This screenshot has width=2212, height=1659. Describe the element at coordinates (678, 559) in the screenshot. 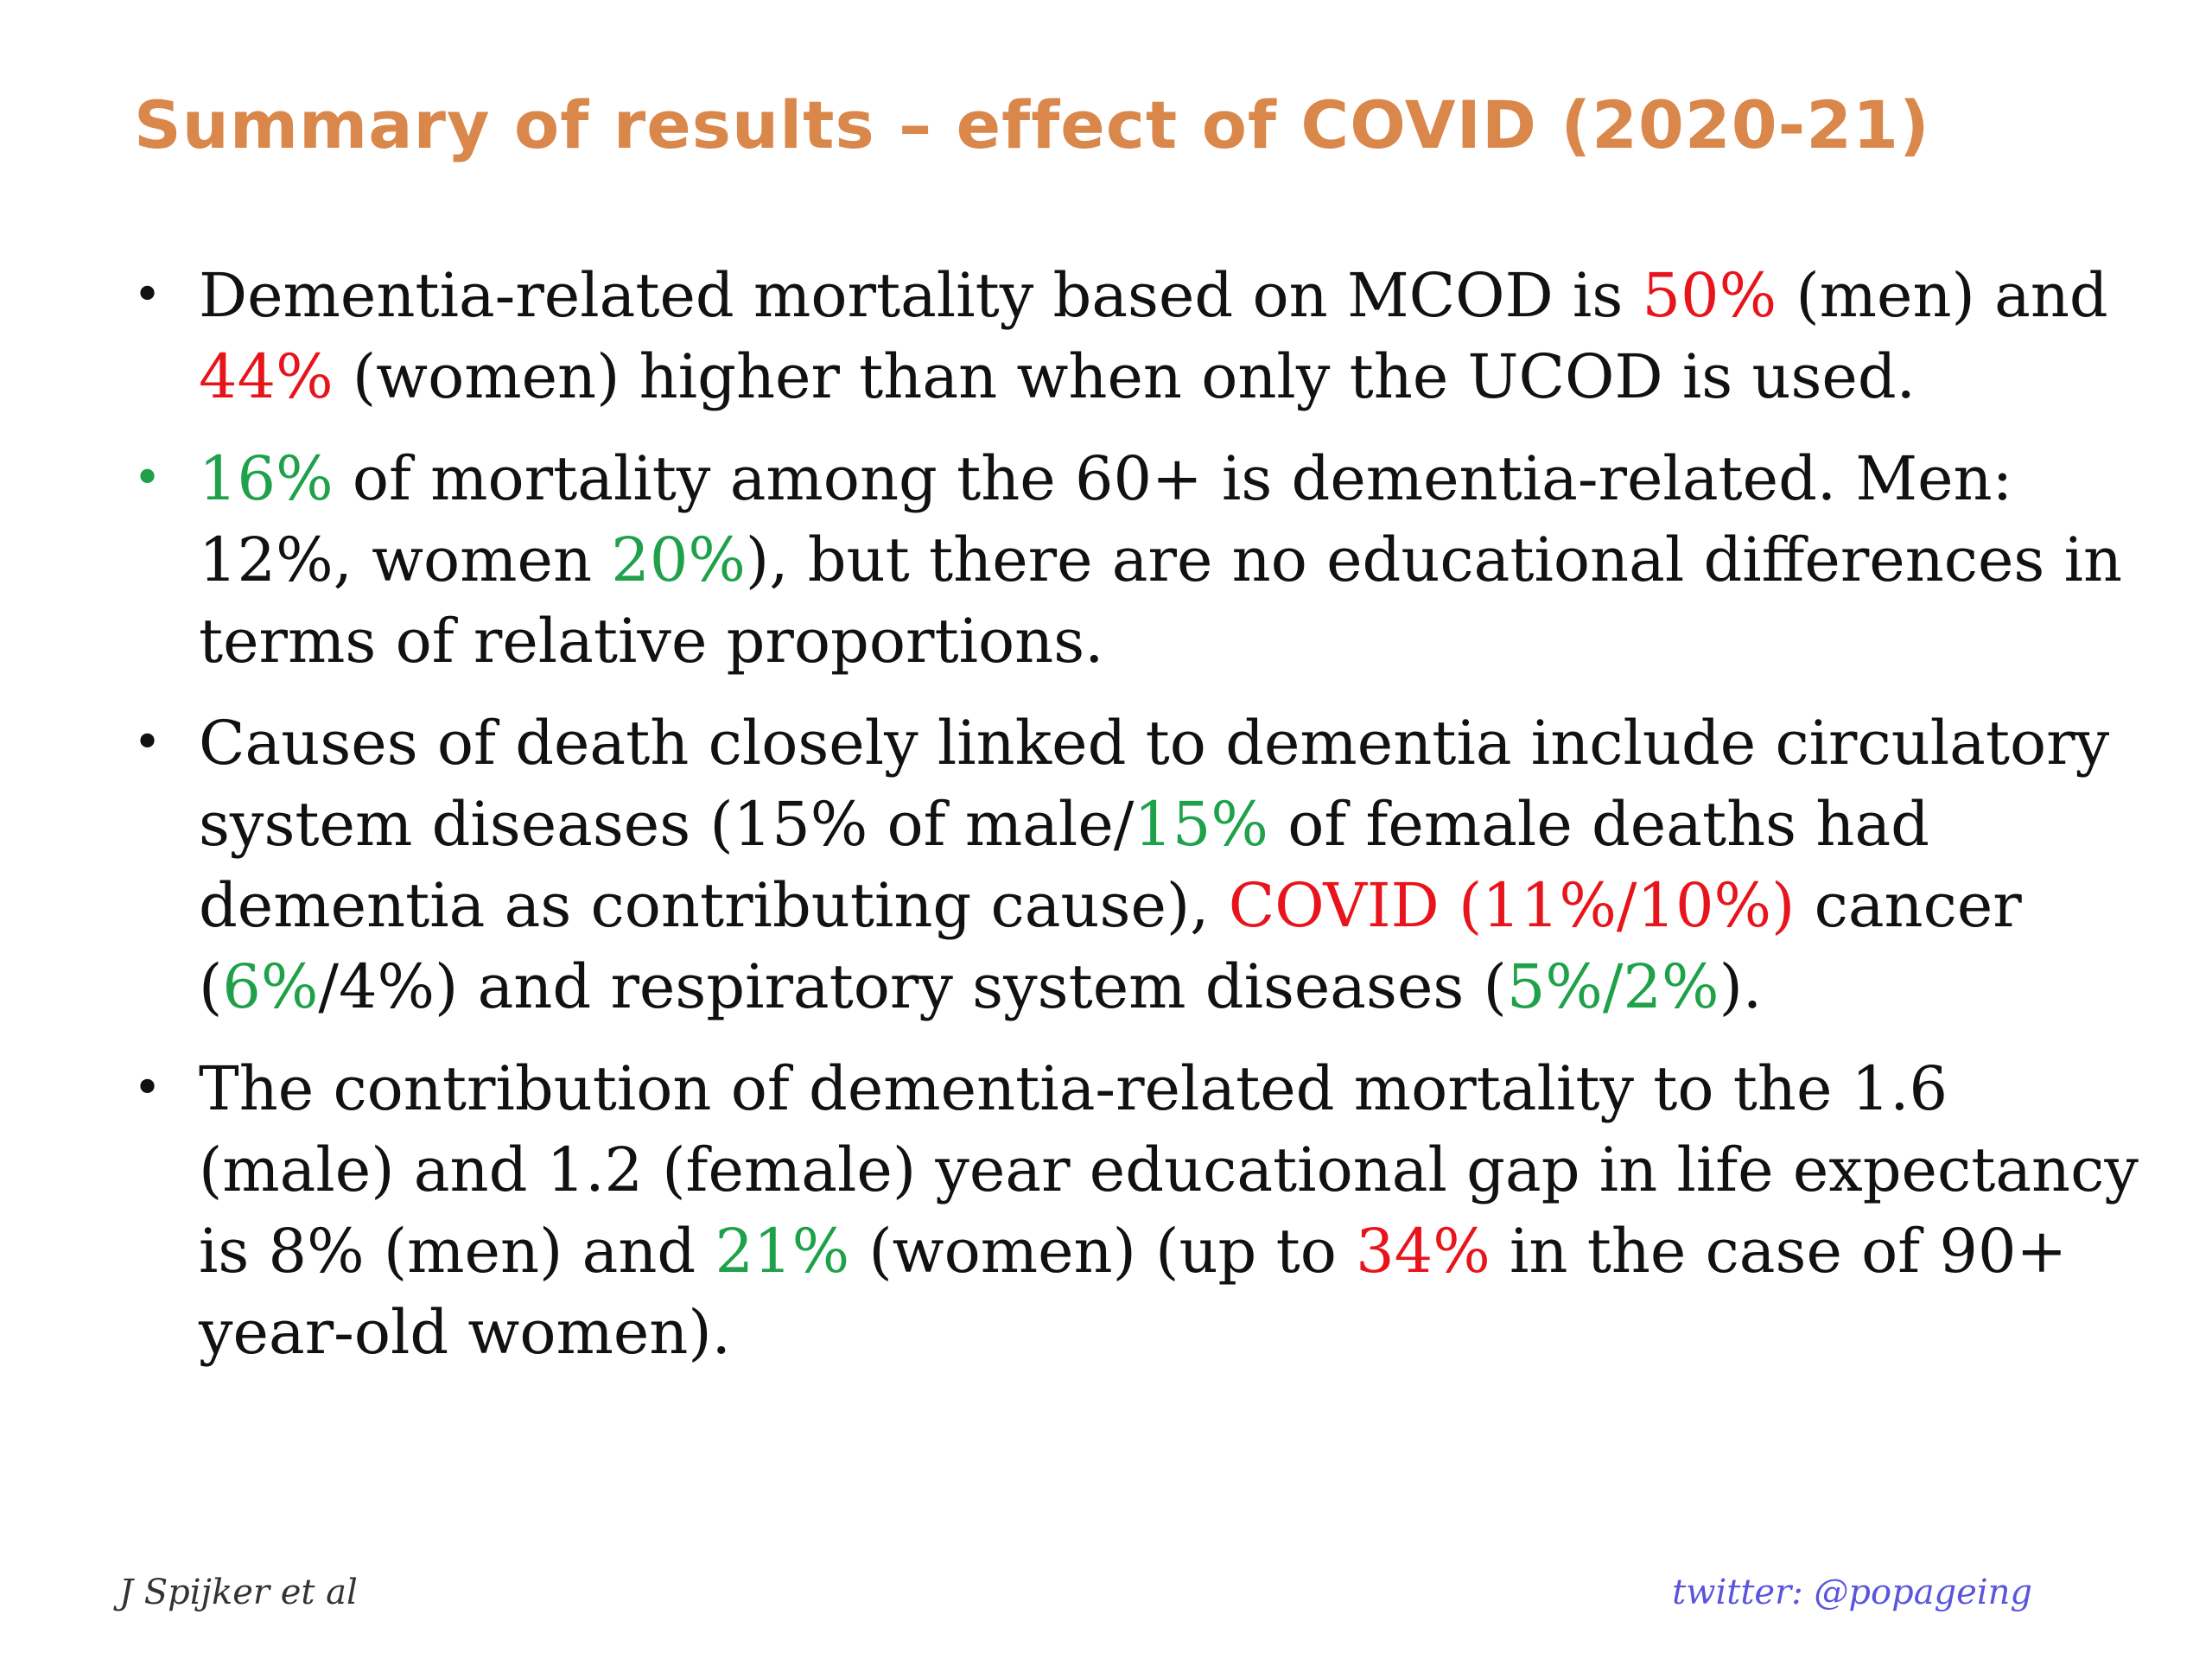

I see `highlight-green: 20%` at that location.